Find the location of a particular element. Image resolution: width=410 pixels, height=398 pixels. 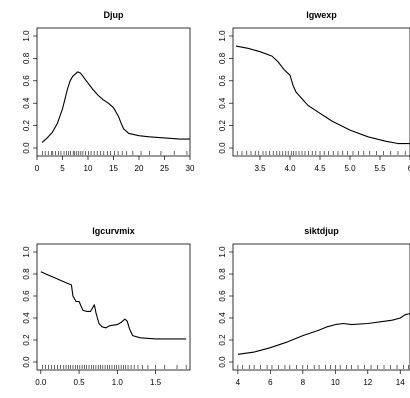

x-tick-label: 5.5 is located at coordinates (380, 168).